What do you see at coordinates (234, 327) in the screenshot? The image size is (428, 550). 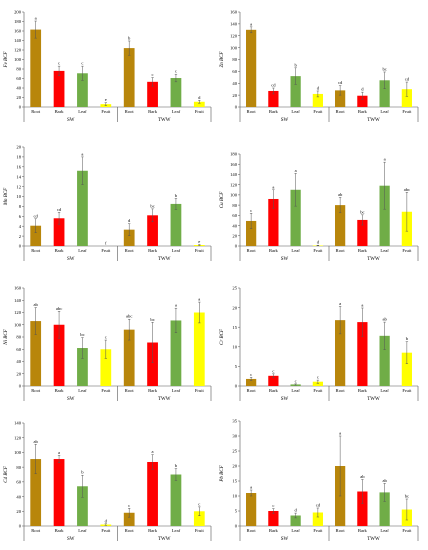 I see `y-tick-label: 15` at bounding box center [234, 327].